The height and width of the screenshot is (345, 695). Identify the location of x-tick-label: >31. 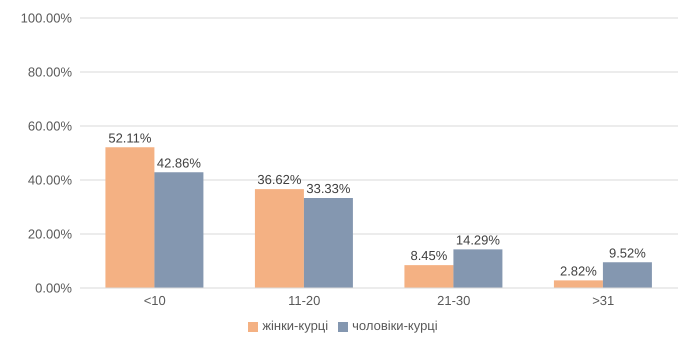
(603, 300).